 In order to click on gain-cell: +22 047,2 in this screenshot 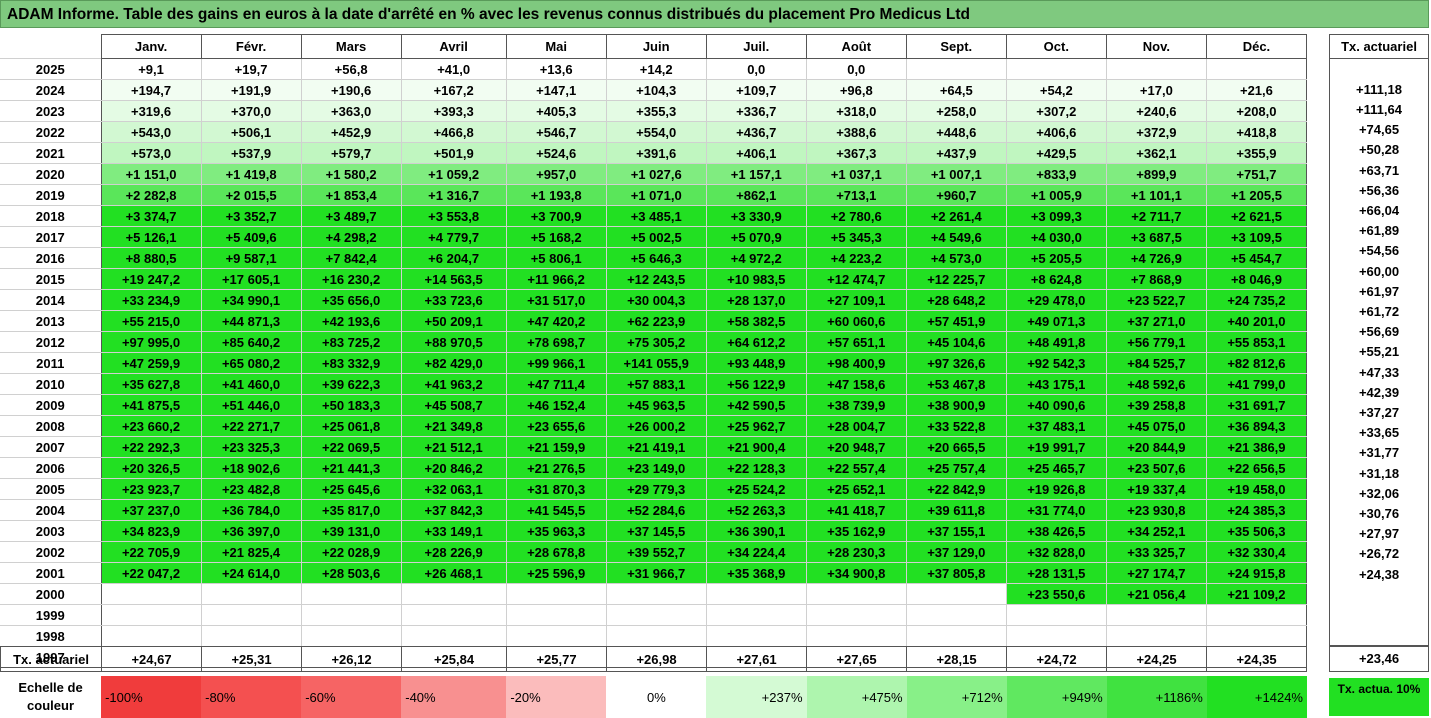, I will do `click(151, 573)`.